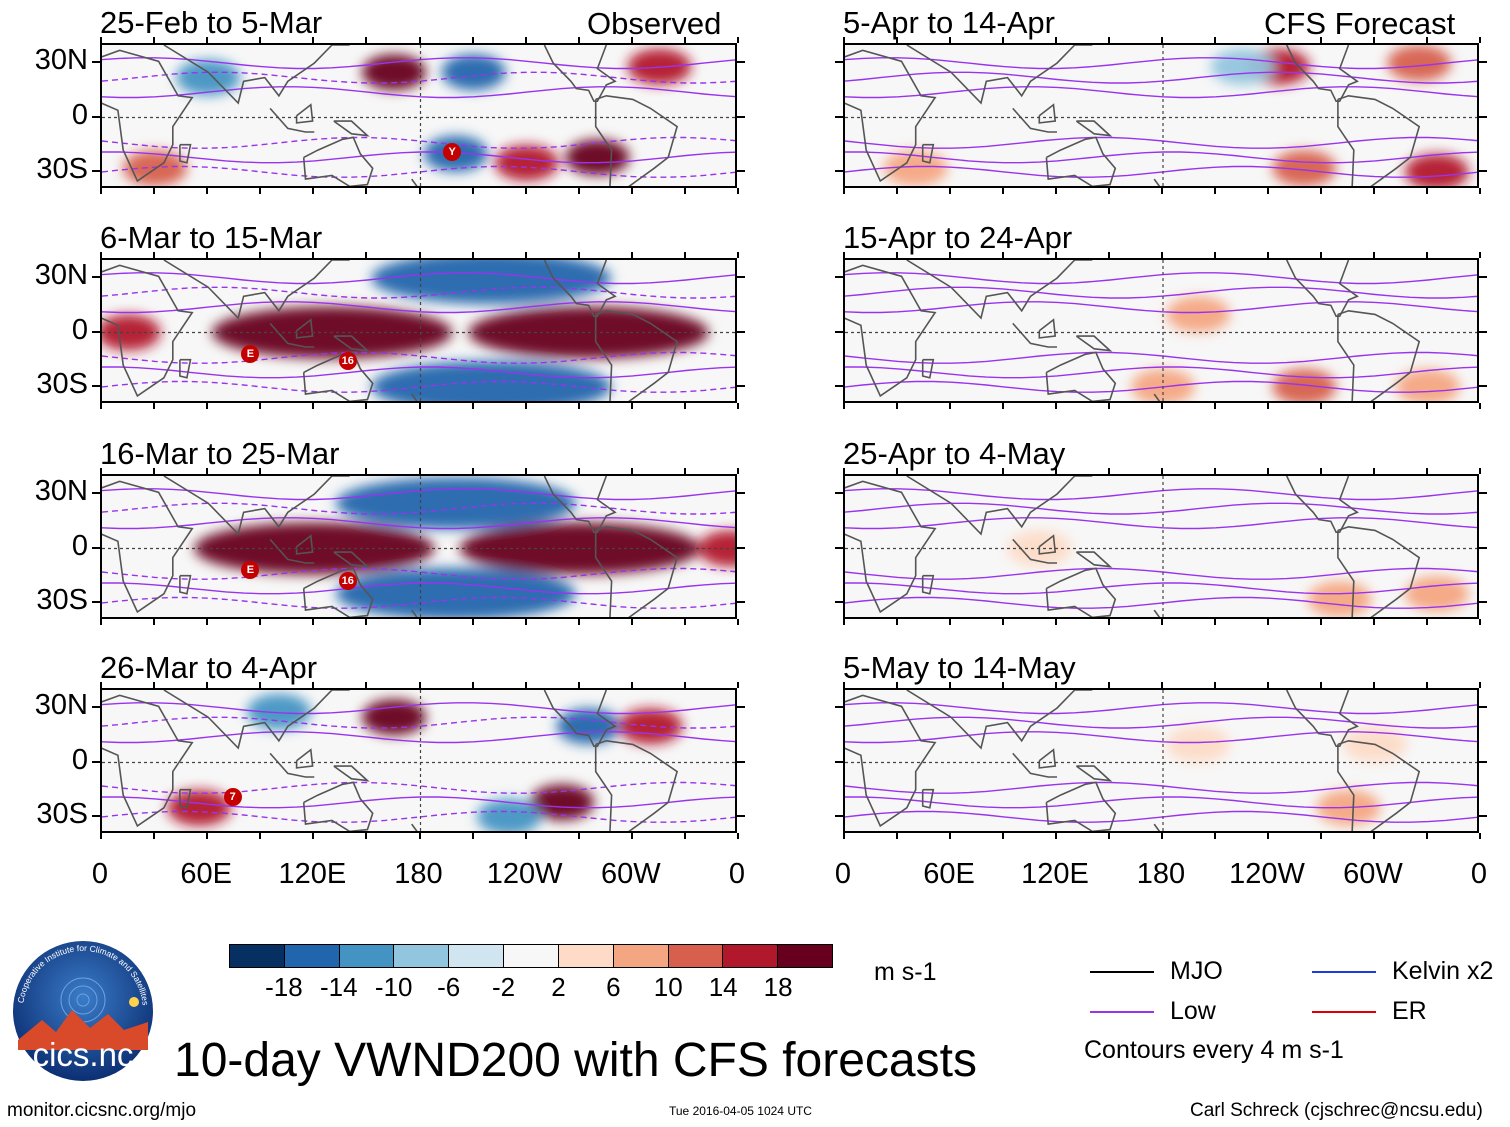 This screenshot has width=1510, height=1127. I want to click on colorbar-label: -18, so click(284, 987).